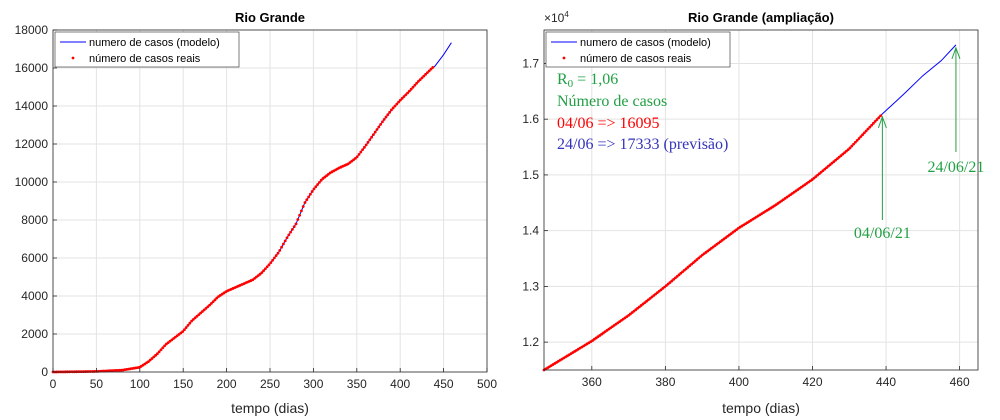 This screenshot has width=1000, height=420. Describe the element at coordinates (761, 408) in the screenshot. I see `x-axis-label: tempo (dias)` at that location.